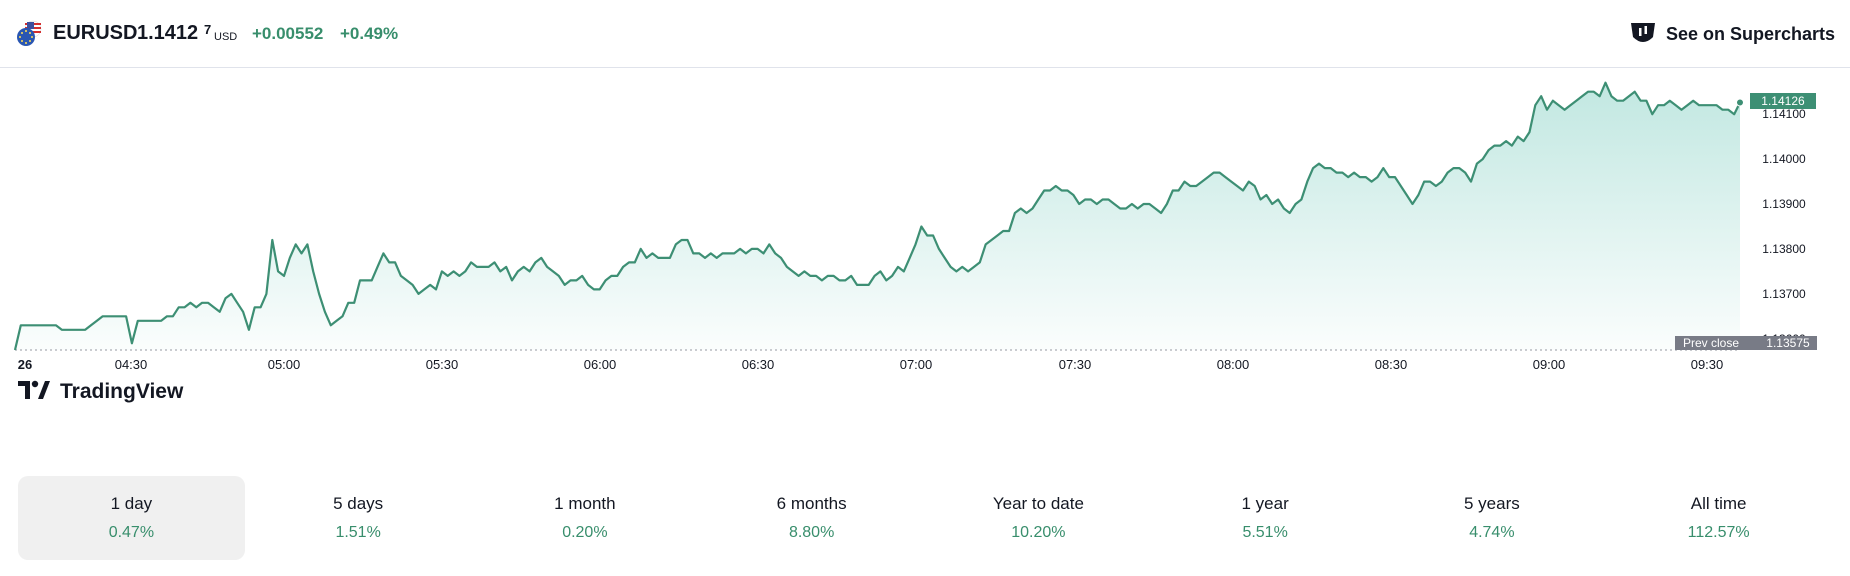 Image resolution: width=1850 pixels, height=576 pixels. Describe the element at coordinates (284, 364) in the screenshot. I see `x-tick-label: 05:00` at that location.